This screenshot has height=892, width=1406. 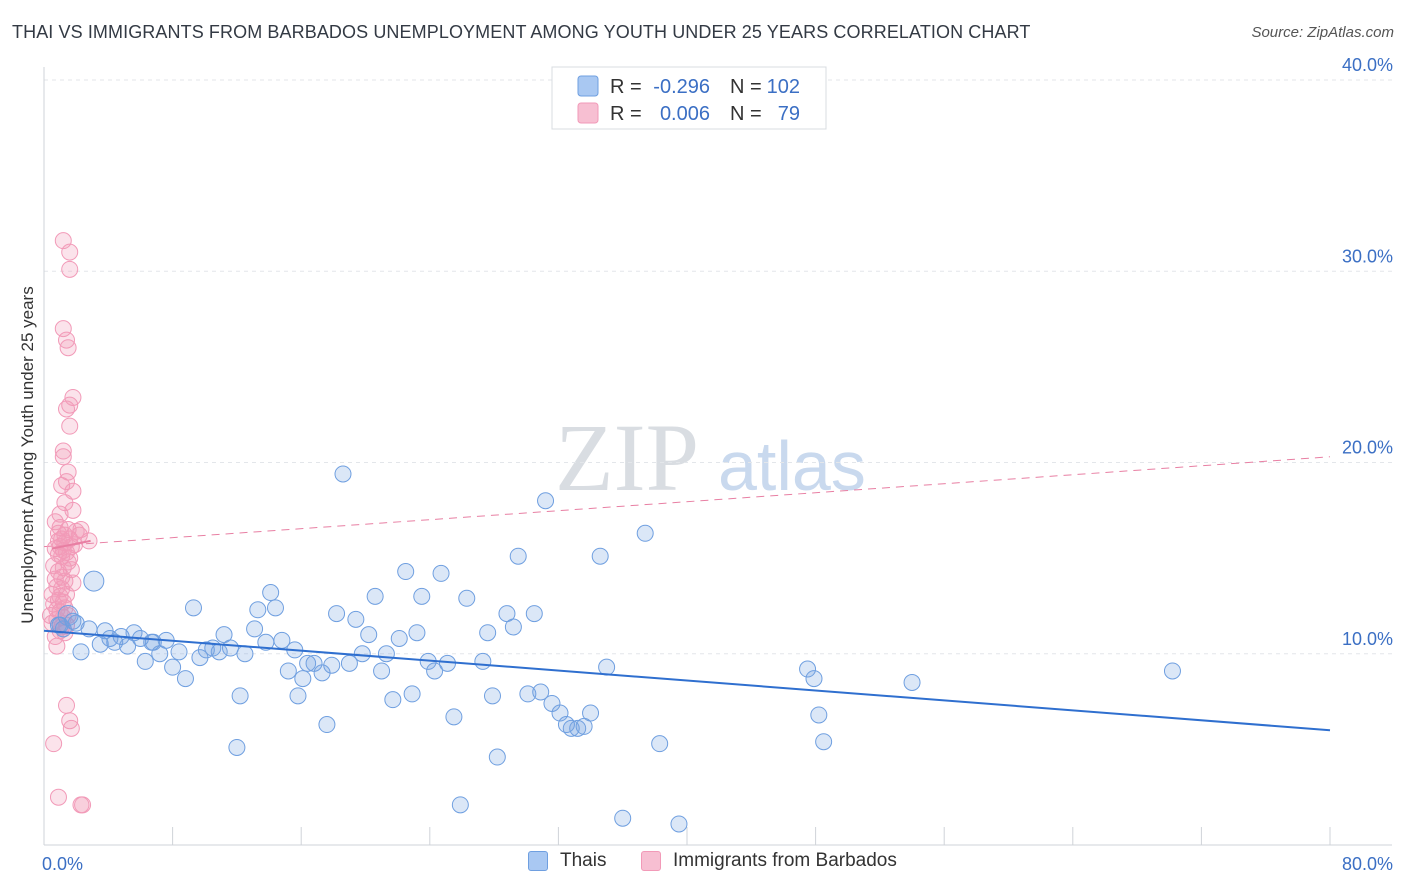 I want to click on bottom-legend-thais: Thais, so click(x=567, y=861).